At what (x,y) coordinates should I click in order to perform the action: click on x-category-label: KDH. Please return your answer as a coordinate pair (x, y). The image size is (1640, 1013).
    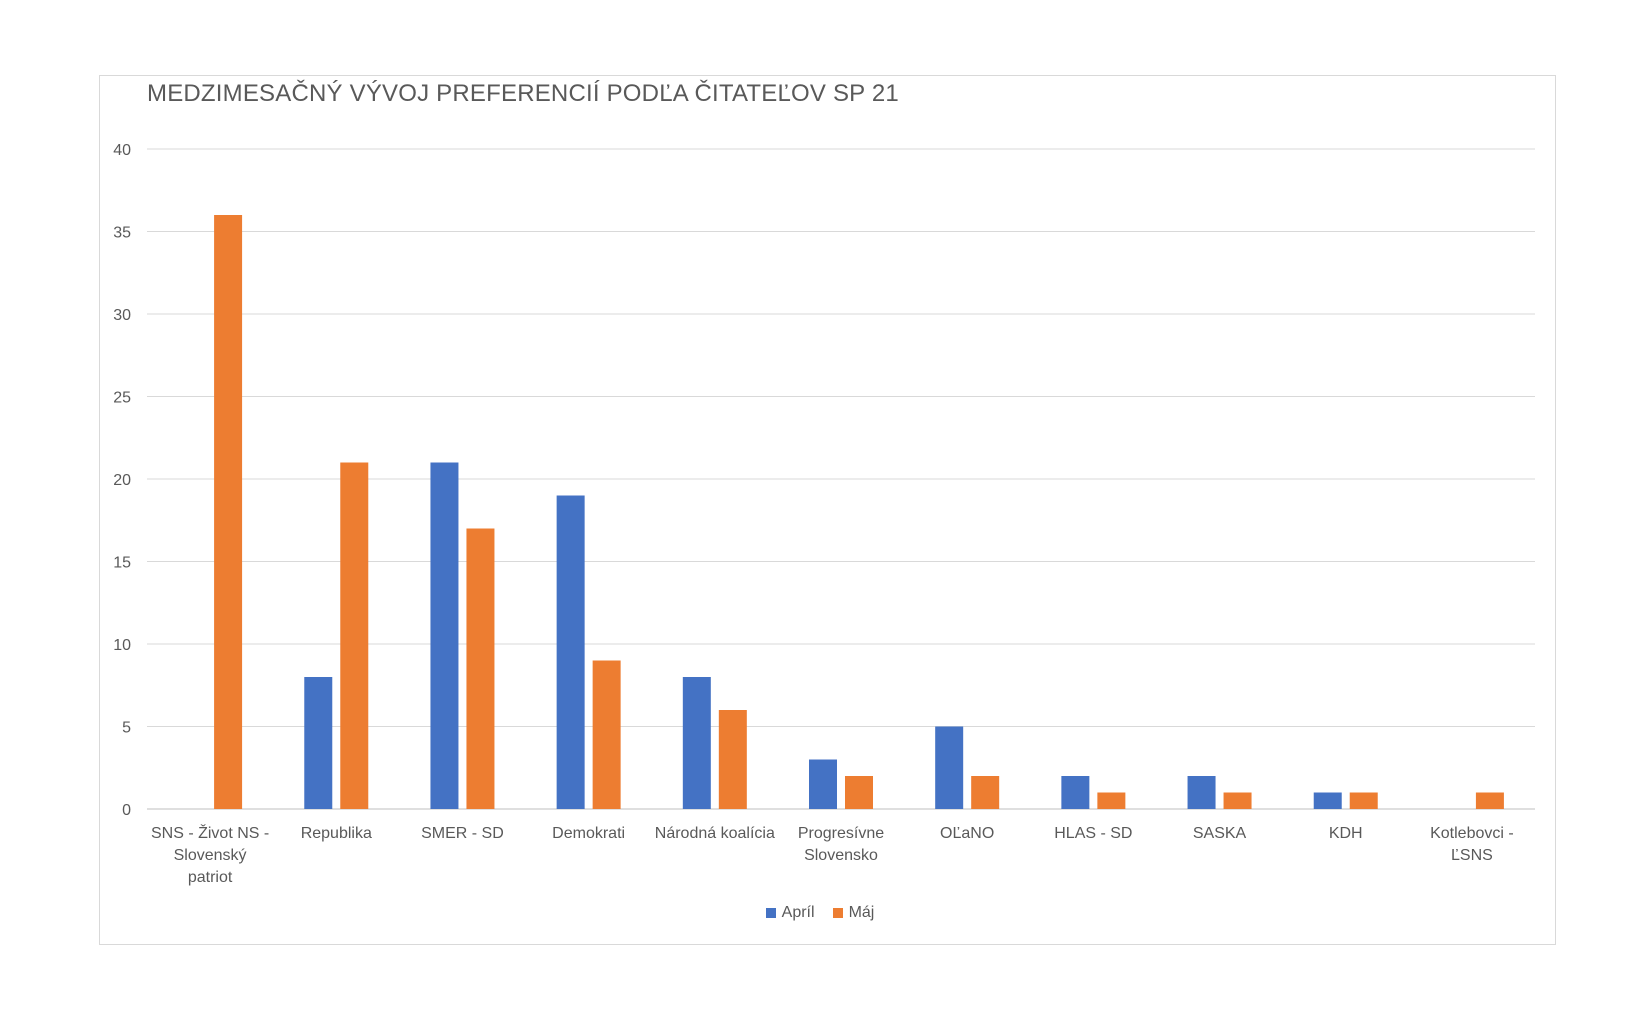
    Looking at the image, I should click on (1346, 833).